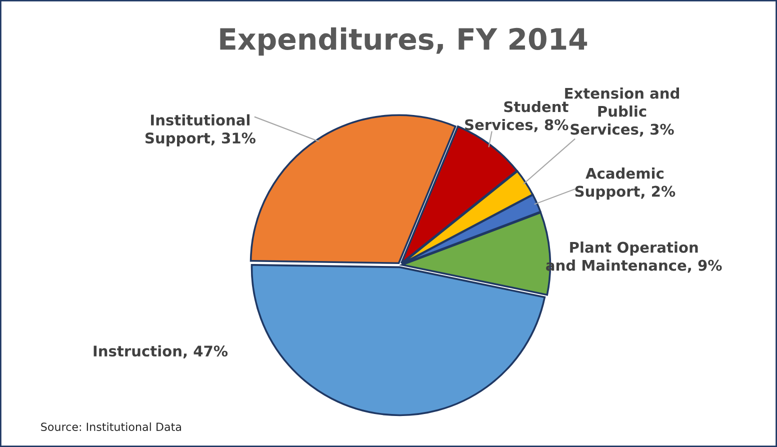 This screenshot has width=777, height=447. I want to click on slice-label: Academic Support, 2%, so click(625, 184).